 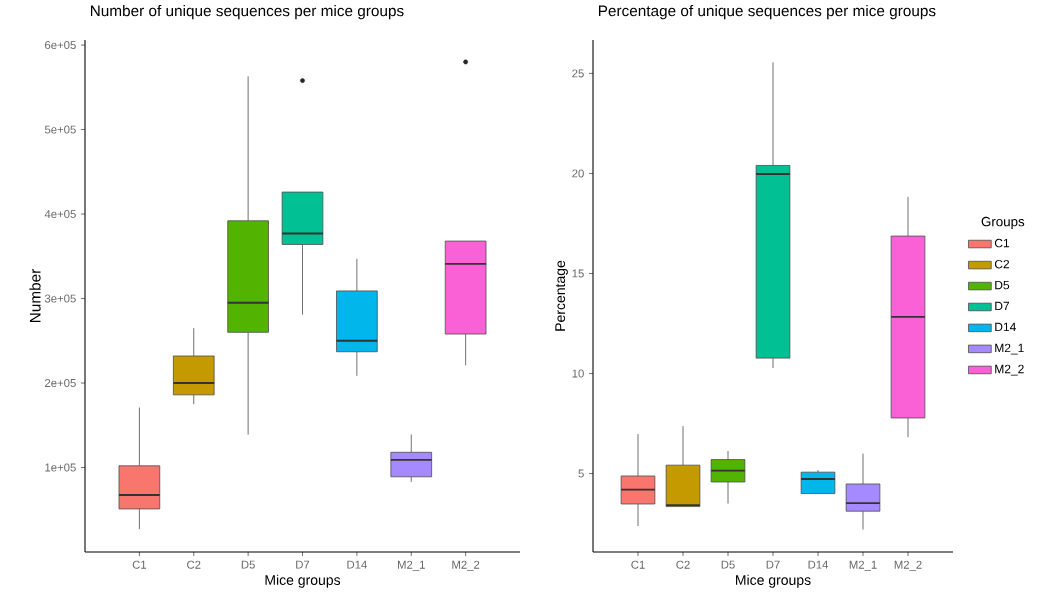 What do you see at coordinates (581, 473) in the screenshot?
I see `y-tick-label: 5` at bounding box center [581, 473].